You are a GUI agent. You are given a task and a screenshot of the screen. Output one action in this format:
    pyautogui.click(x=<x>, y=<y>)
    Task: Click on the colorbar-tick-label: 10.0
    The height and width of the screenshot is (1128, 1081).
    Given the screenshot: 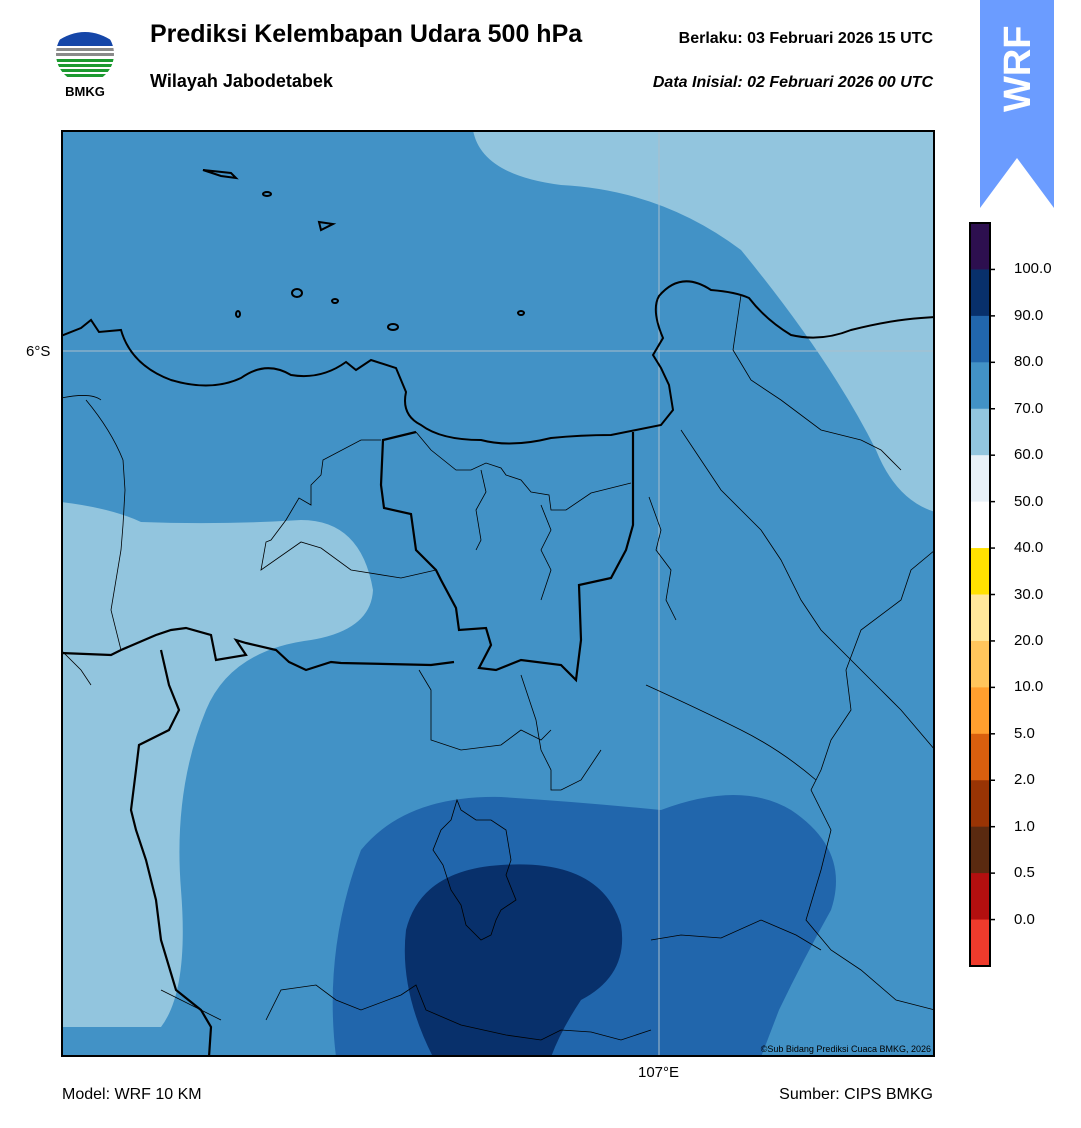 What is the action you would take?
    pyautogui.click(x=1029, y=687)
    